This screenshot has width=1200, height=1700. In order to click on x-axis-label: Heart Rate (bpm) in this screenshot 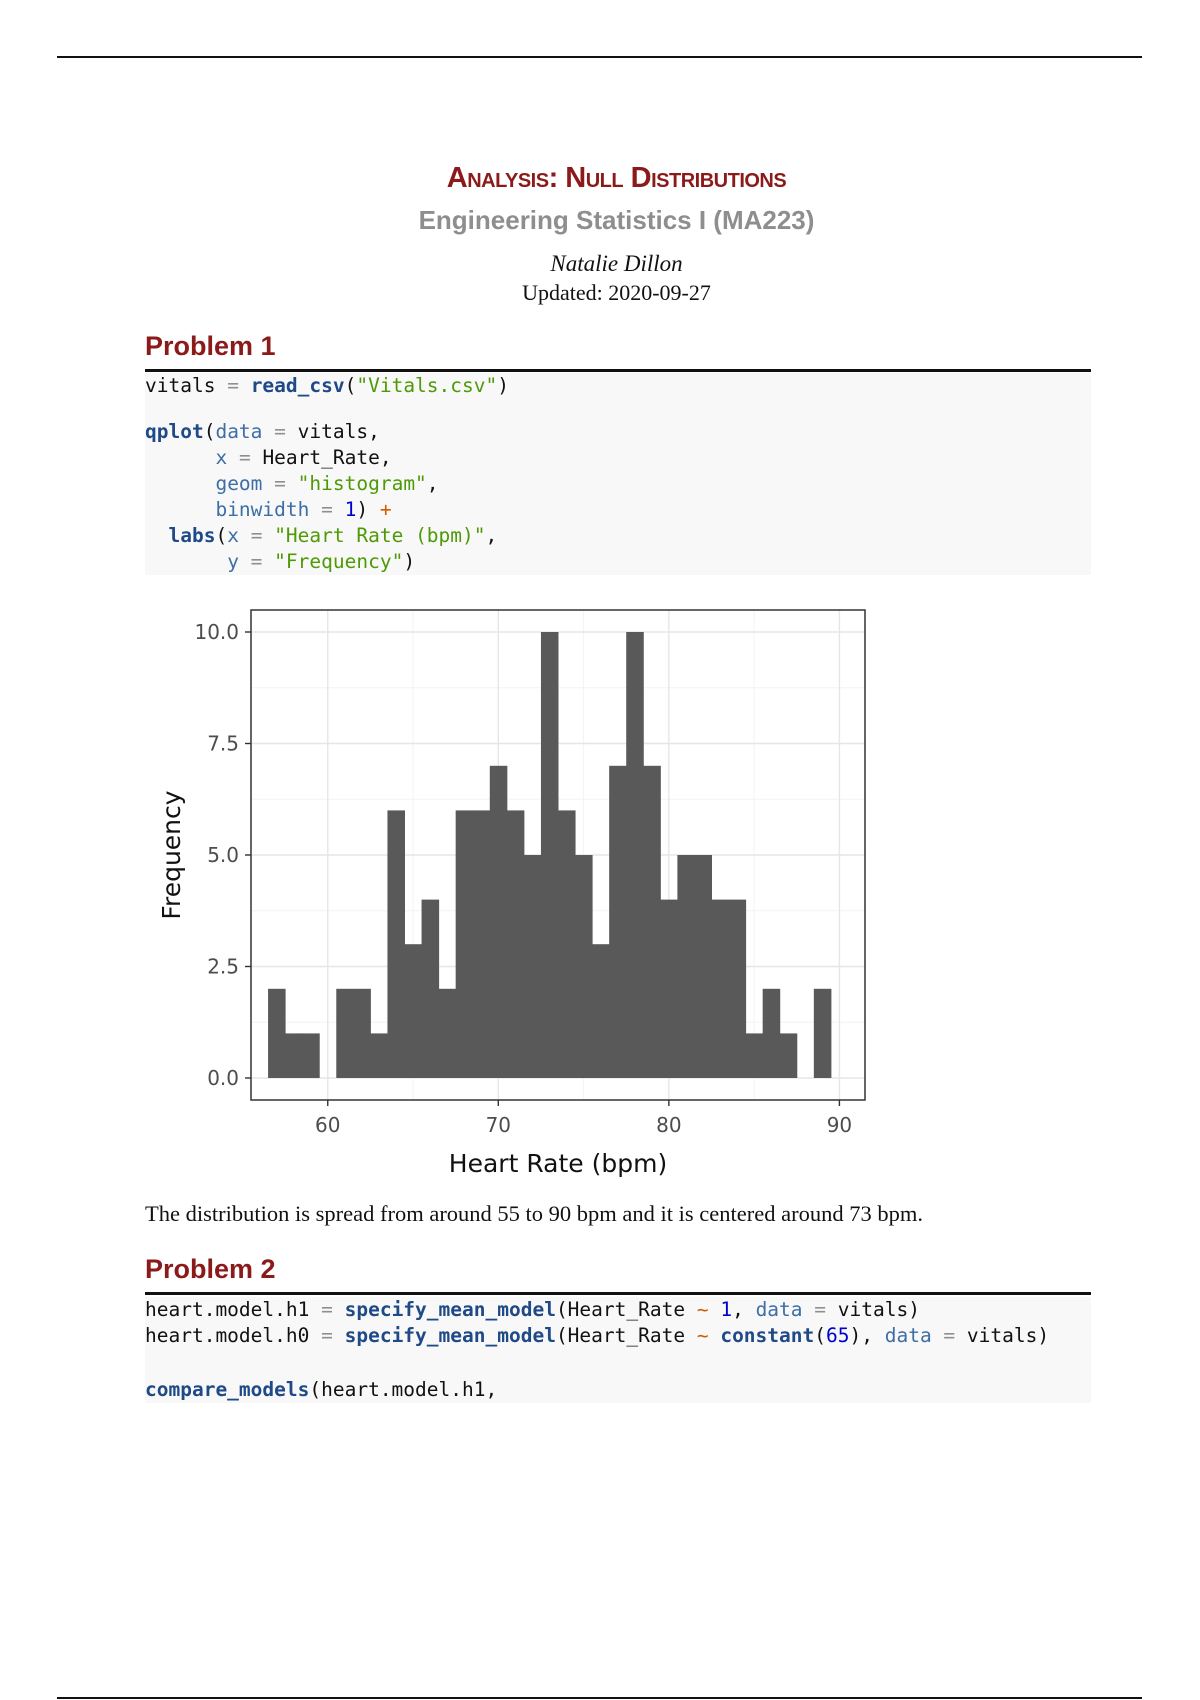, I will do `click(558, 1163)`.